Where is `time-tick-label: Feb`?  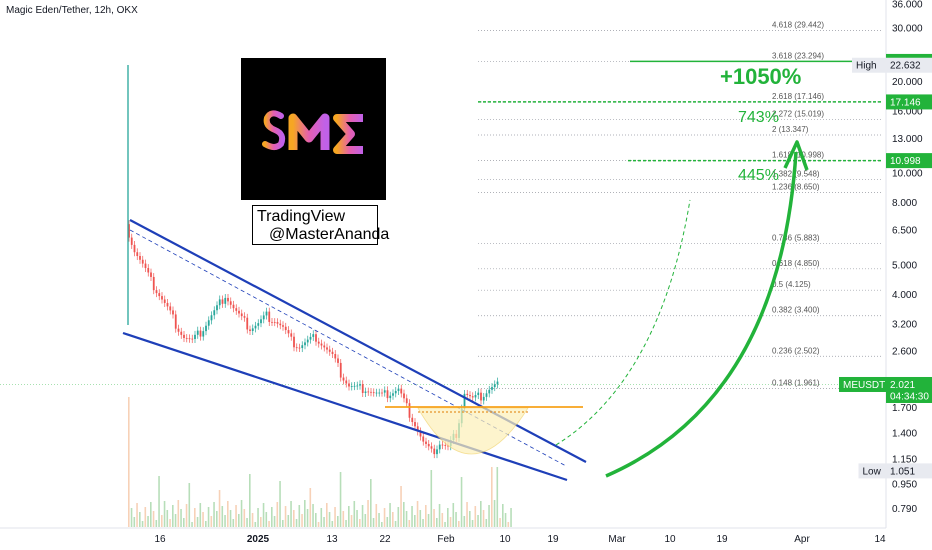 time-tick-label: Feb is located at coordinates (446, 539).